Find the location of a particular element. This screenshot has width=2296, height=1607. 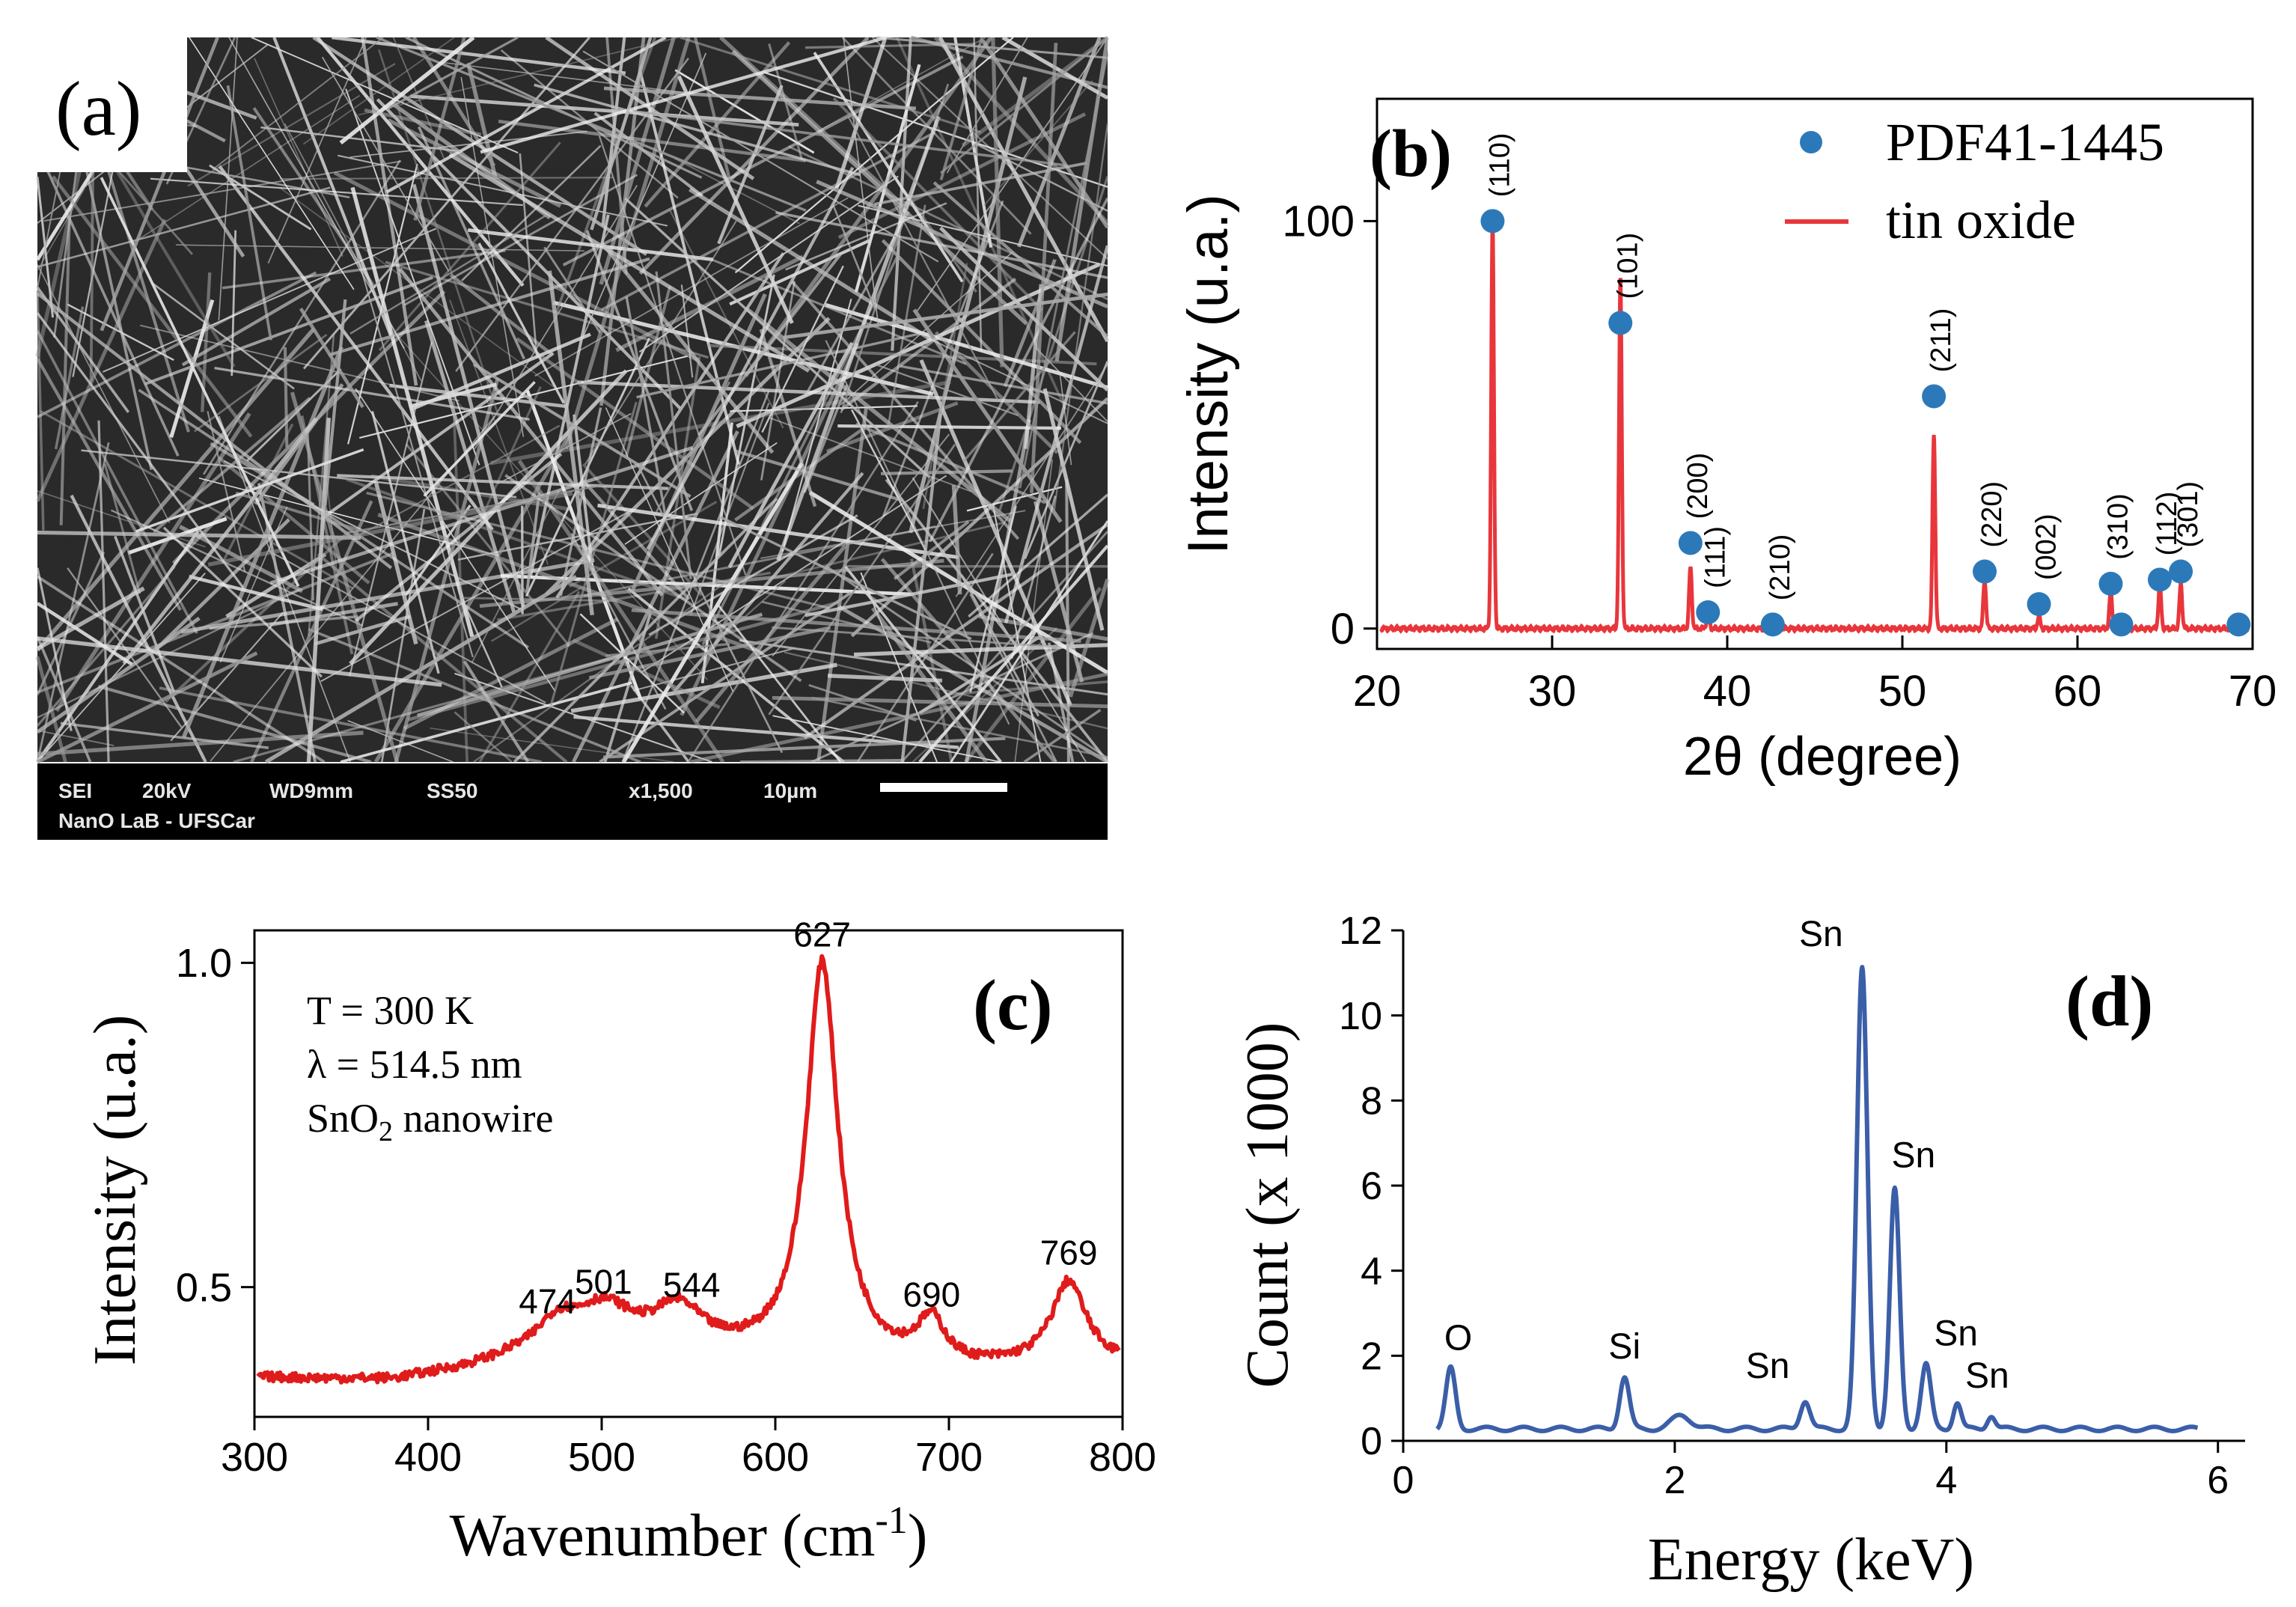

y-tick-label: 10 is located at coordinates (1360, 1017).